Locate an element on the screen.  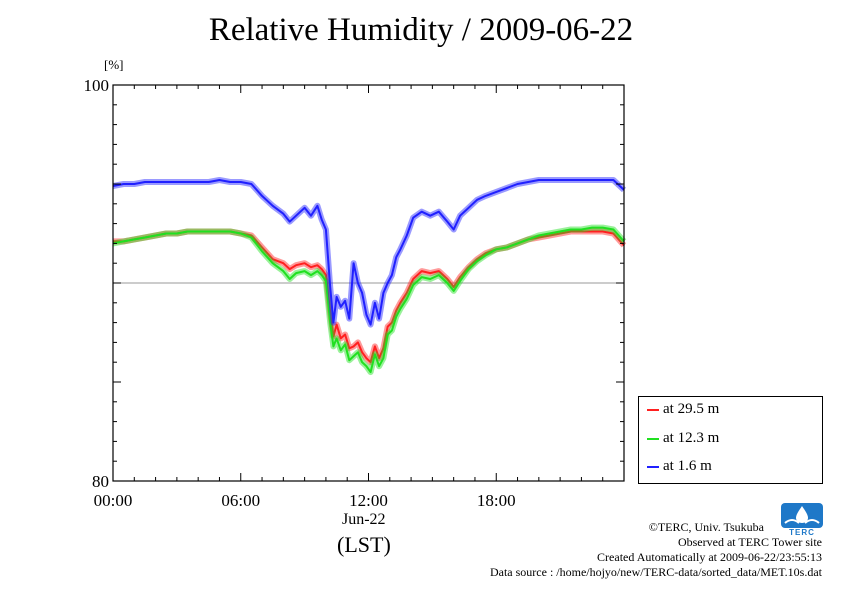
legend-label-12-3m: at 12.3 m is located at coordinates (691, 438).